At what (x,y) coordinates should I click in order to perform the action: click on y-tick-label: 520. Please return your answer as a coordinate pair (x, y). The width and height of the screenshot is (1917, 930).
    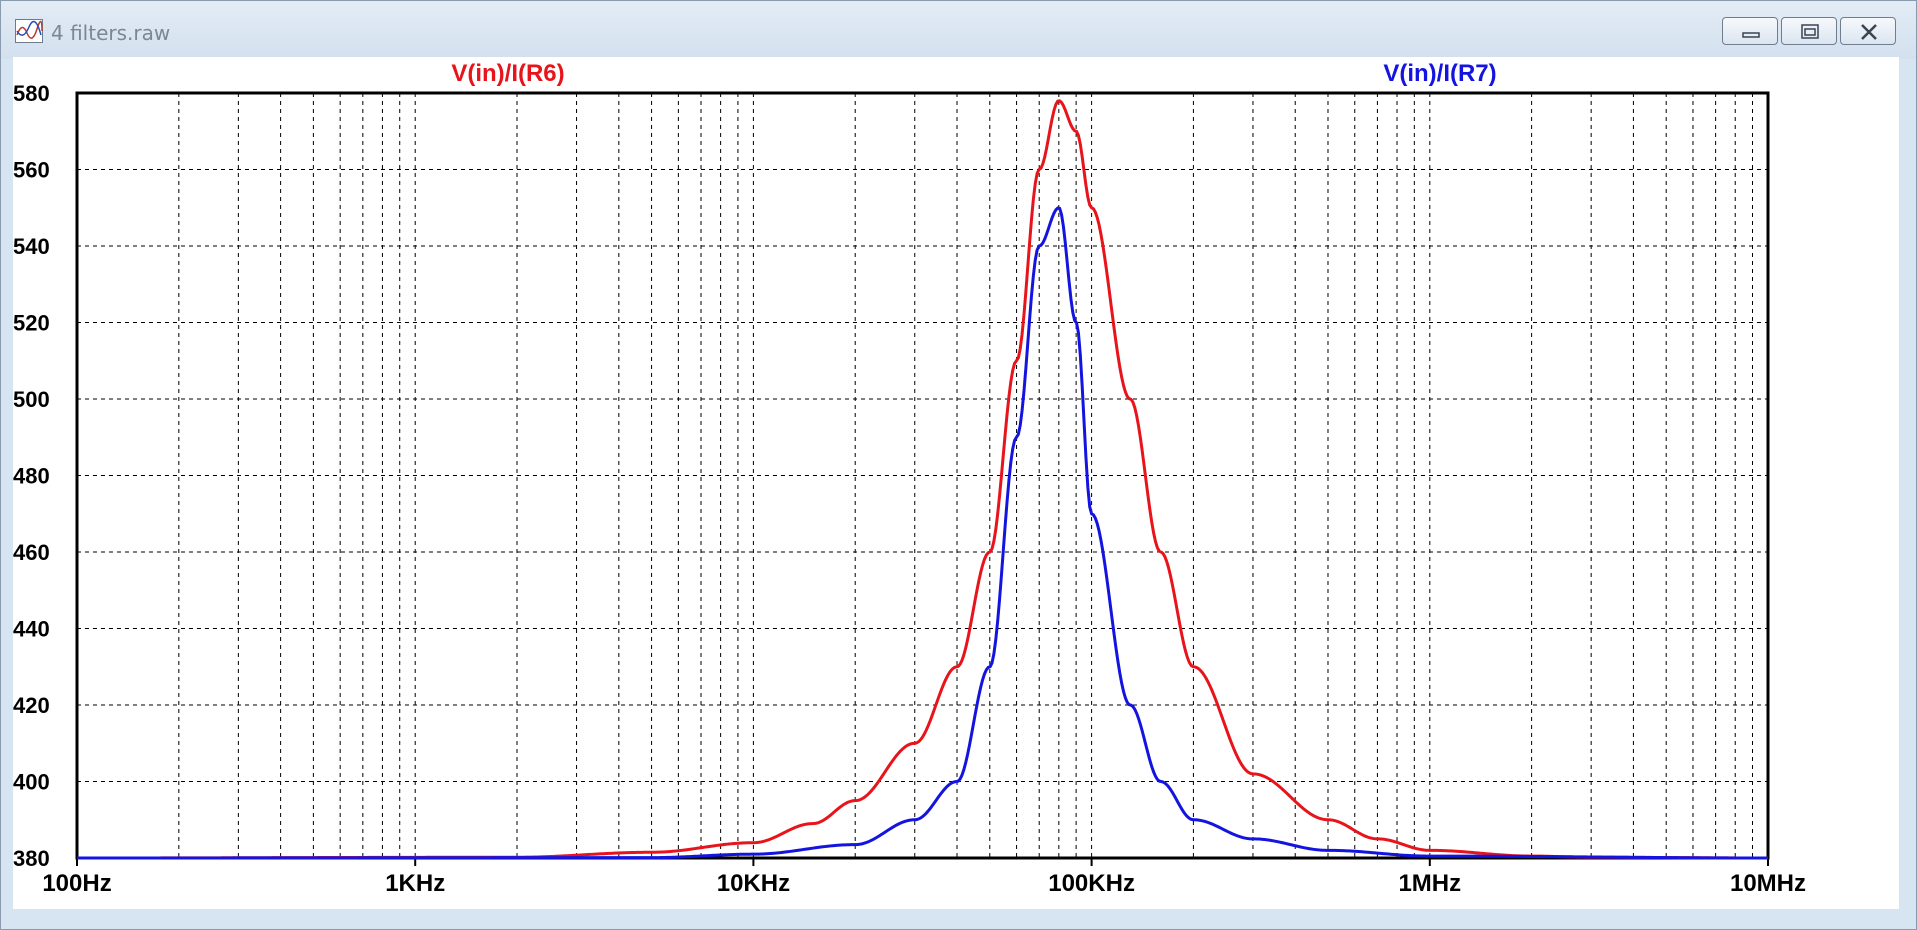
    Looking at the image, I should click on (31, 323).